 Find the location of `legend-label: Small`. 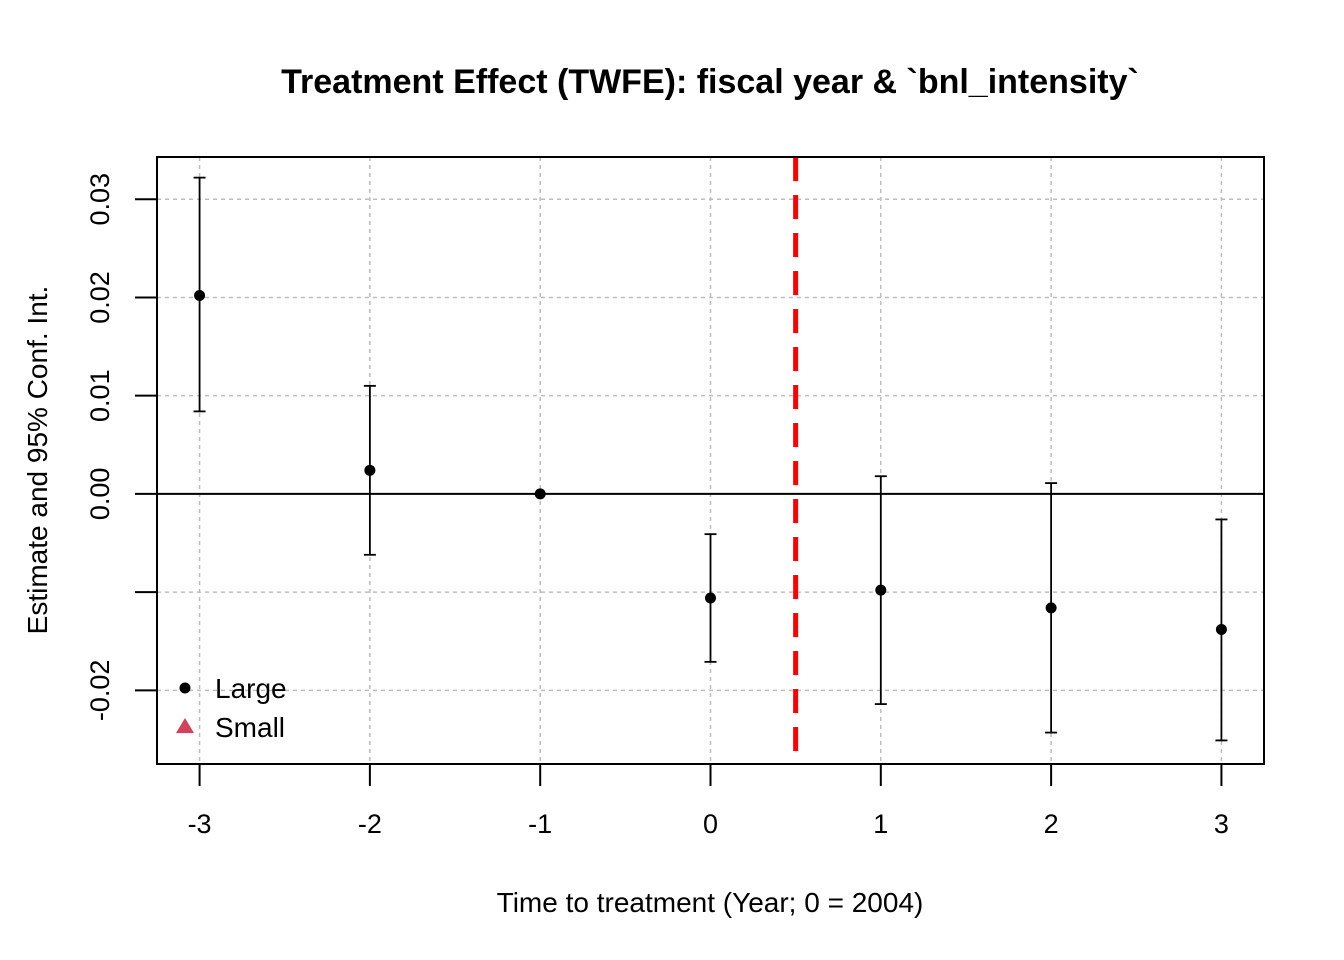

legend-label: Small is located at coordinates (250, 727).